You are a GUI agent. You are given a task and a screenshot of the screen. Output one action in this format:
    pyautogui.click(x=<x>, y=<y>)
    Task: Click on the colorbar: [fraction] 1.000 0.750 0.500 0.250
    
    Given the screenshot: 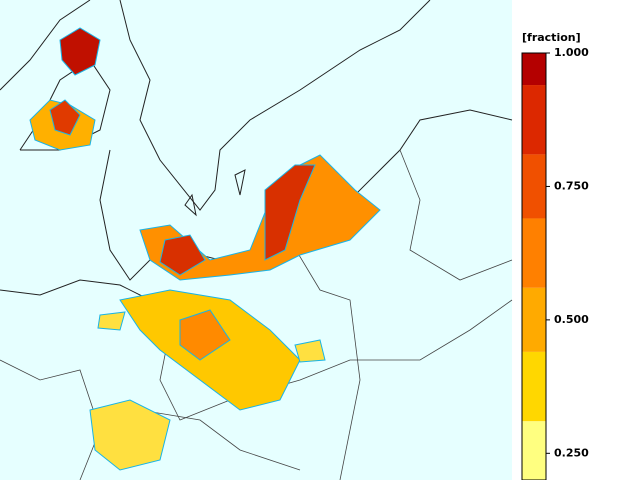 What is the action you would take?
    pyautogui.click(x=555, y=255)
    